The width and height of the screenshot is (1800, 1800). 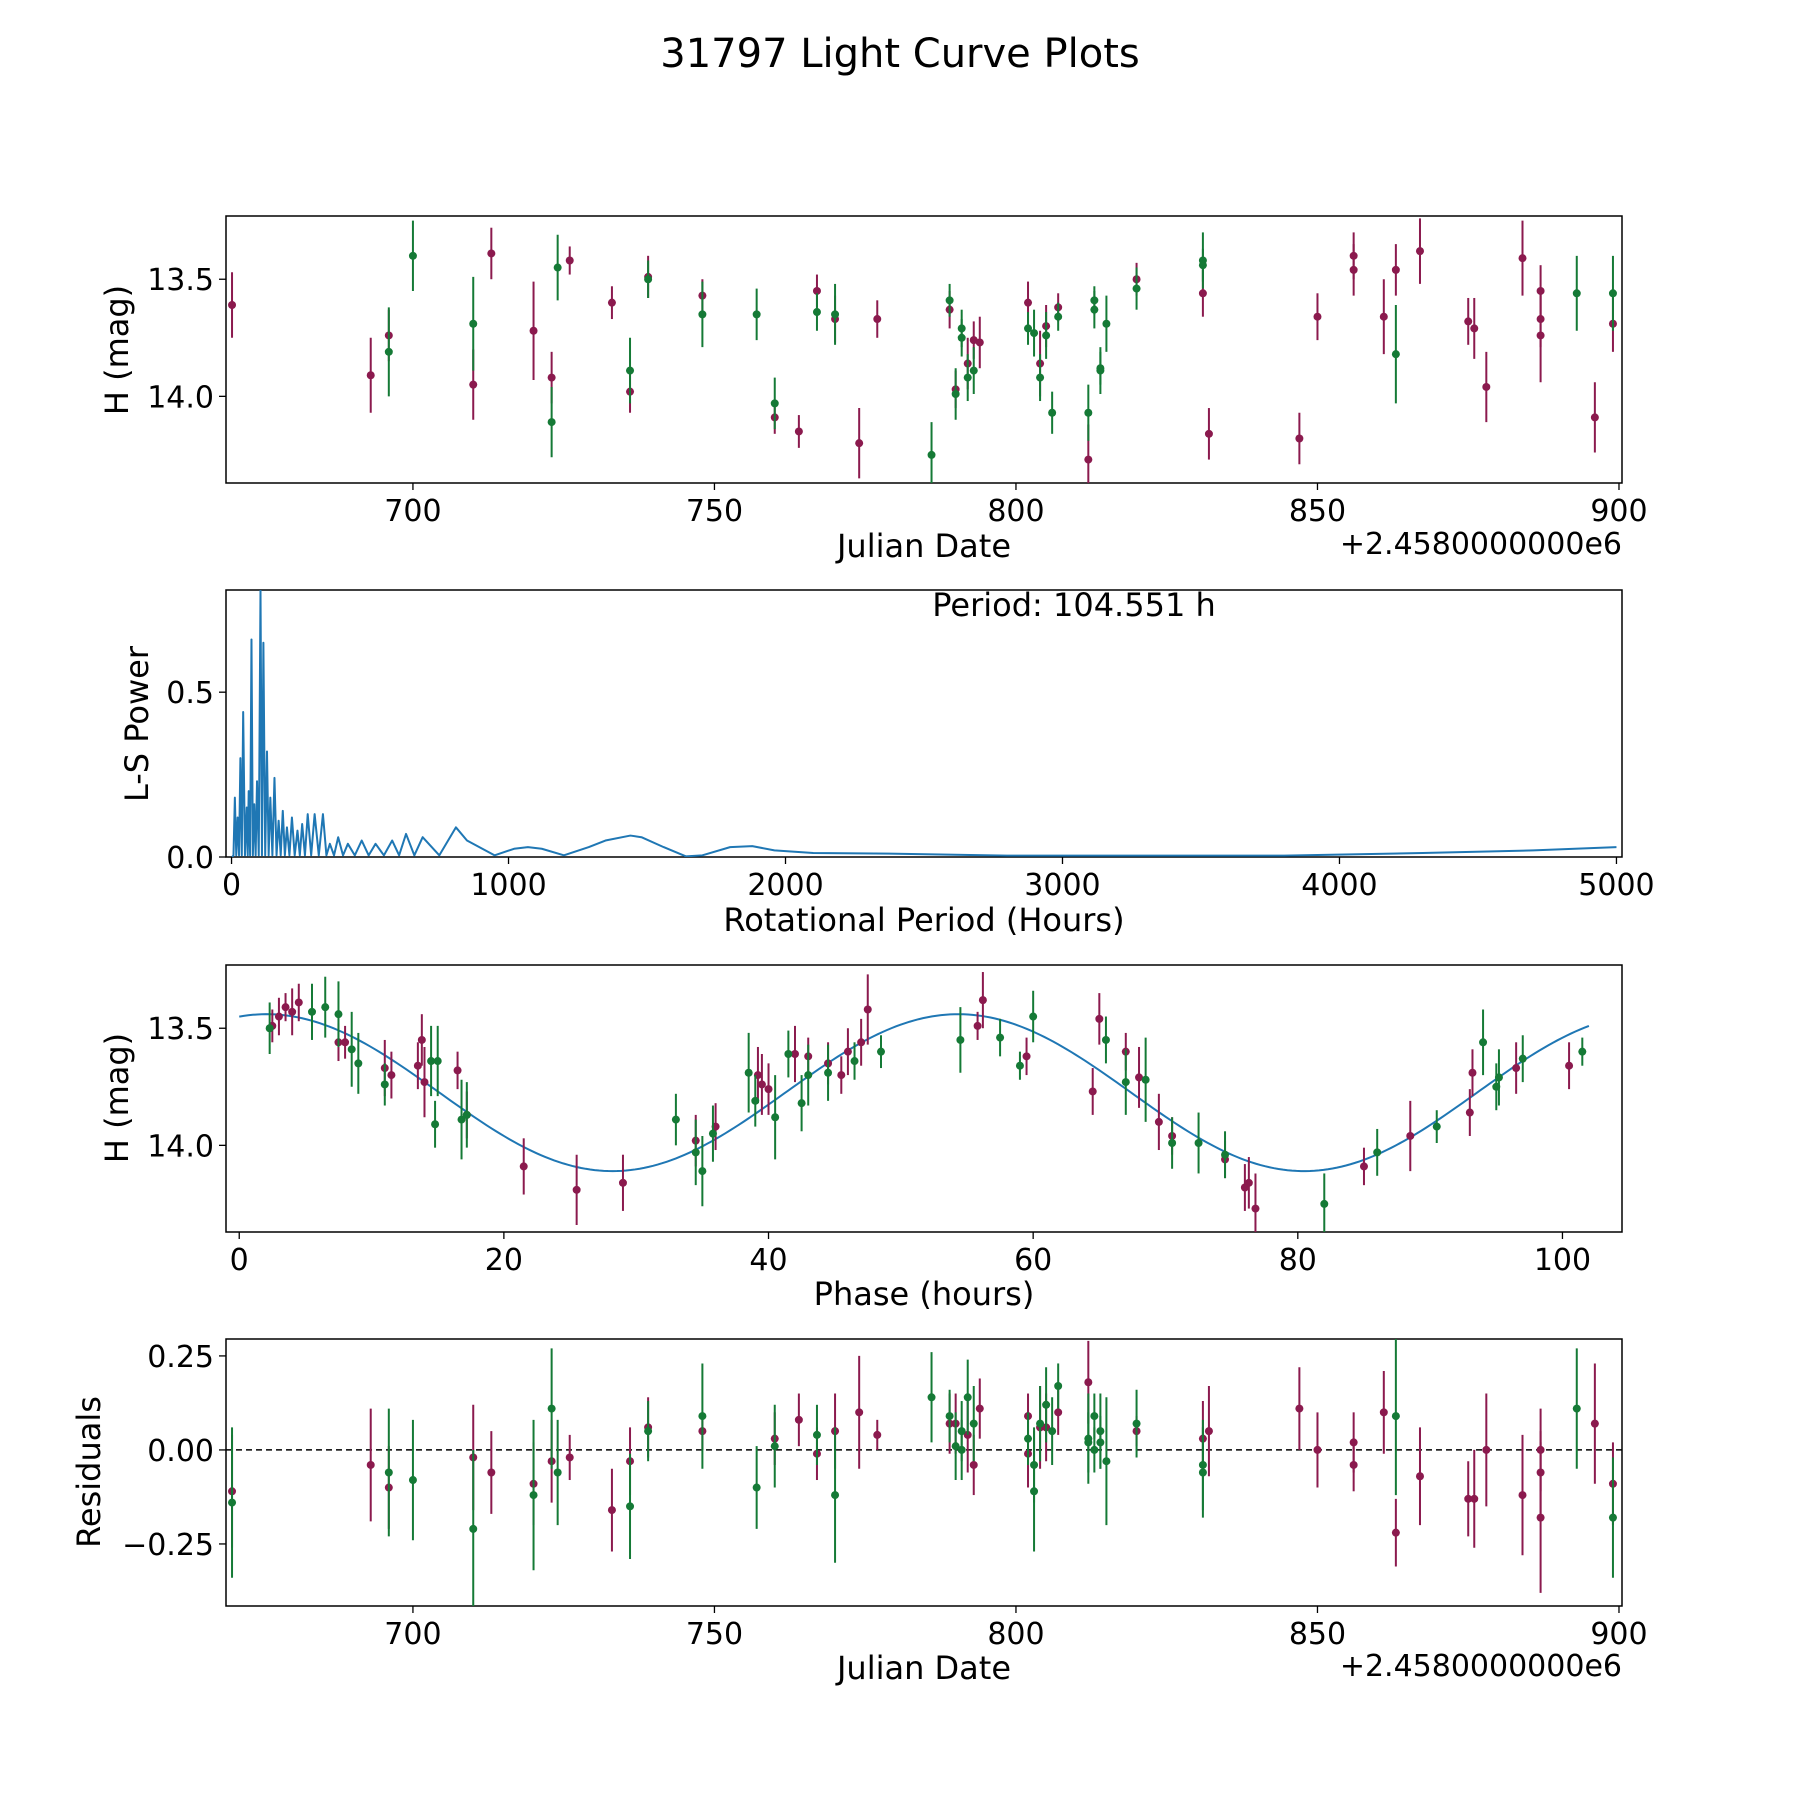 What do you see at coordinates (89, 1472) in the screenshot?
I see `residuals-ylabel: Residuals` at bounding box center [89, 1472].